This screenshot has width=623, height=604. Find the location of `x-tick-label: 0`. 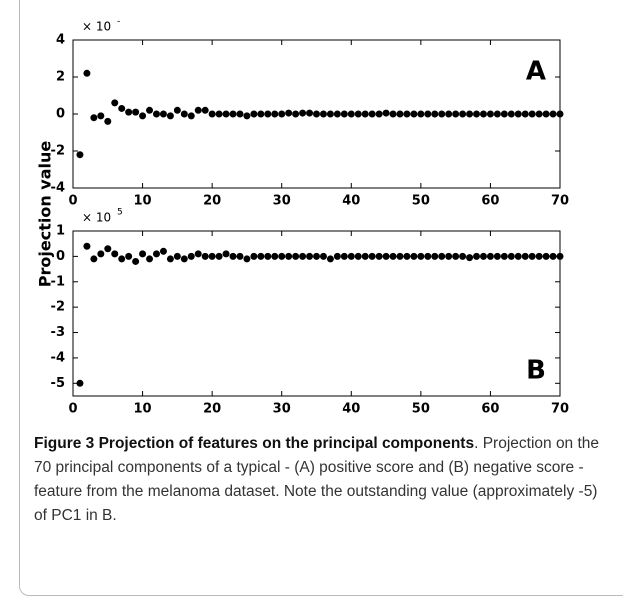

x-tick-label: 0 is located at coordinates (72, 409).